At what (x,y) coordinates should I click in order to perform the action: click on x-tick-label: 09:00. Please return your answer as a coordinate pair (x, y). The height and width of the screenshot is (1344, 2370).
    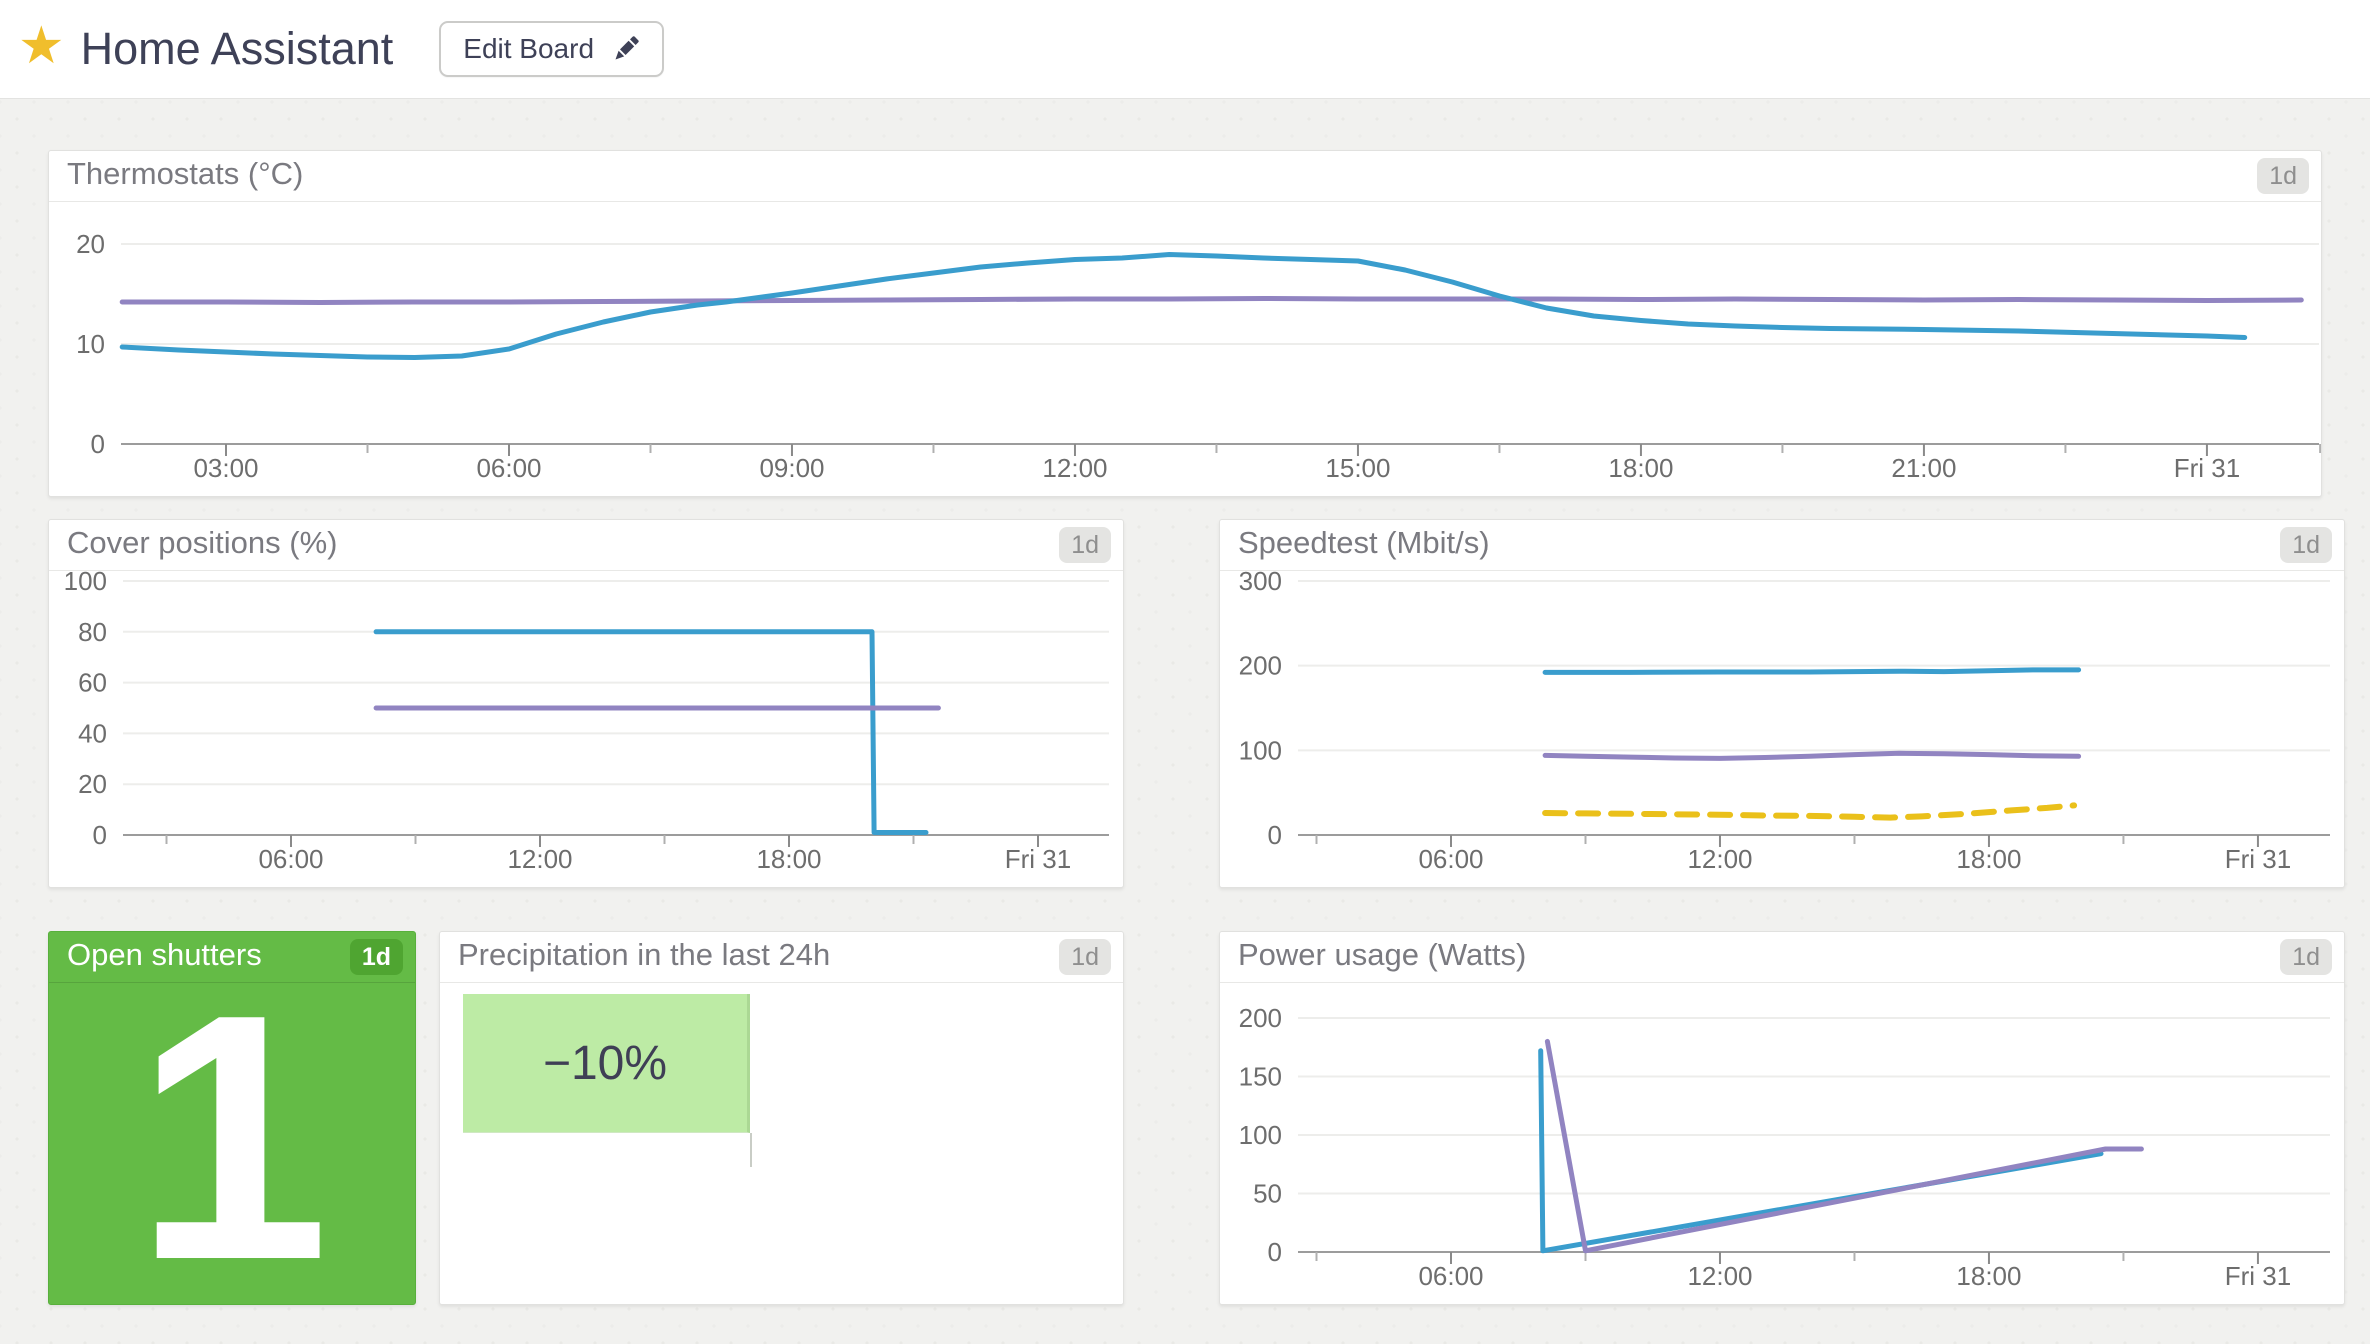
    Looking at the image, I should click on (791, 468).